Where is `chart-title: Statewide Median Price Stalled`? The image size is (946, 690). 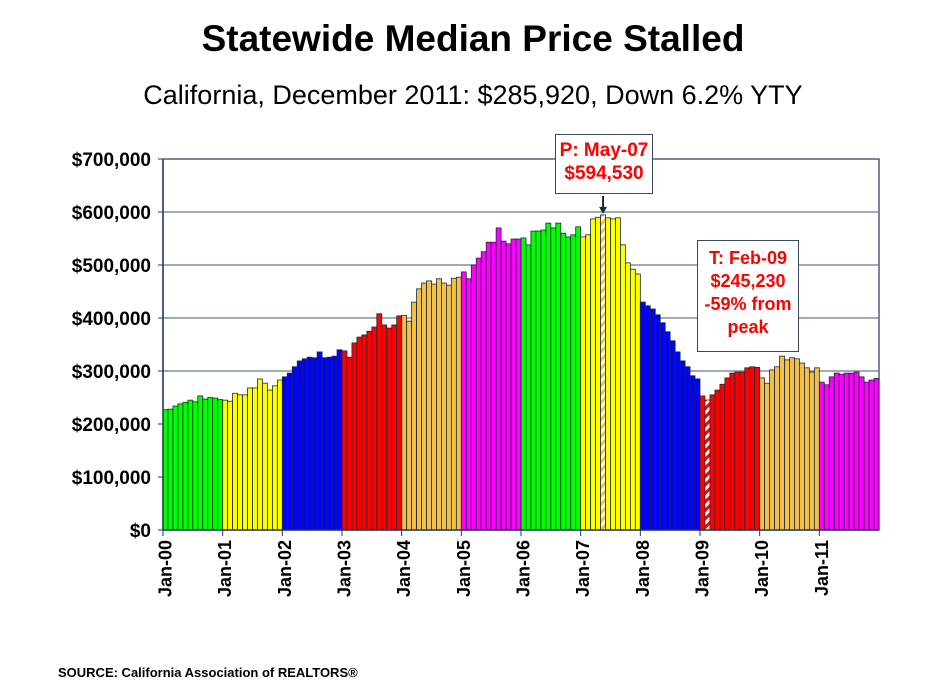 chart-title: Statewide Median Price Stalled is located at coordinates (473, 38).